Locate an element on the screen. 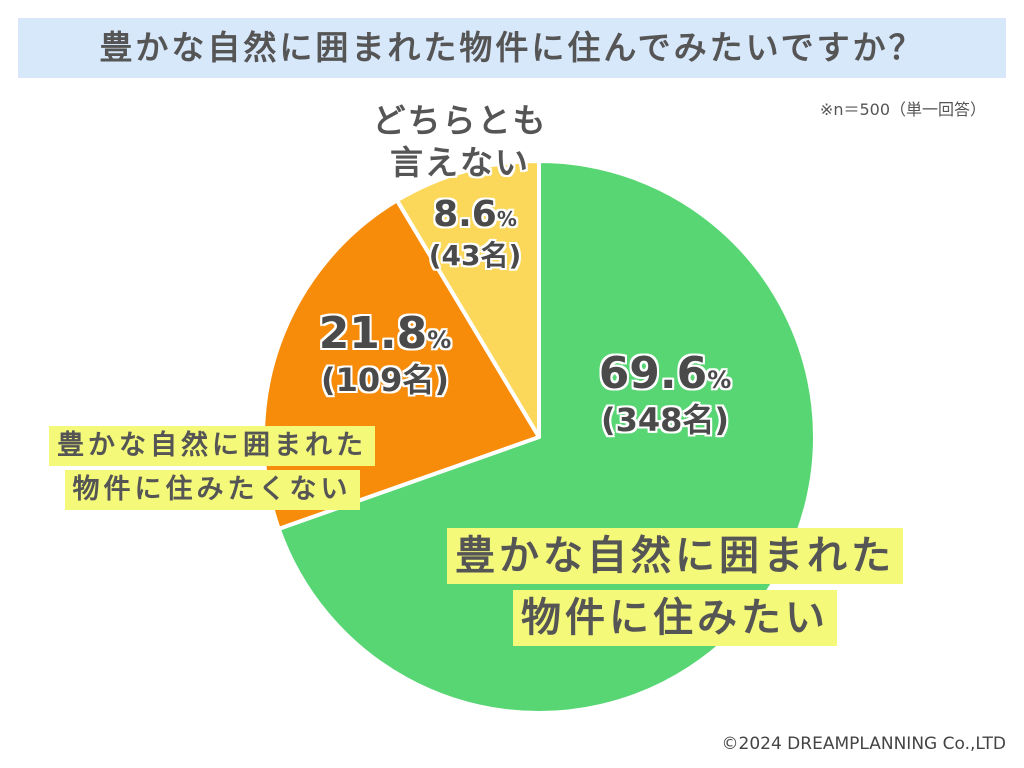 Image resolution: width=1024 pixels, height=768 pixels. chart-title: 豊かな自然に囲まれた物件に住んでみたいですか？ is located at coordinates (512, 47).